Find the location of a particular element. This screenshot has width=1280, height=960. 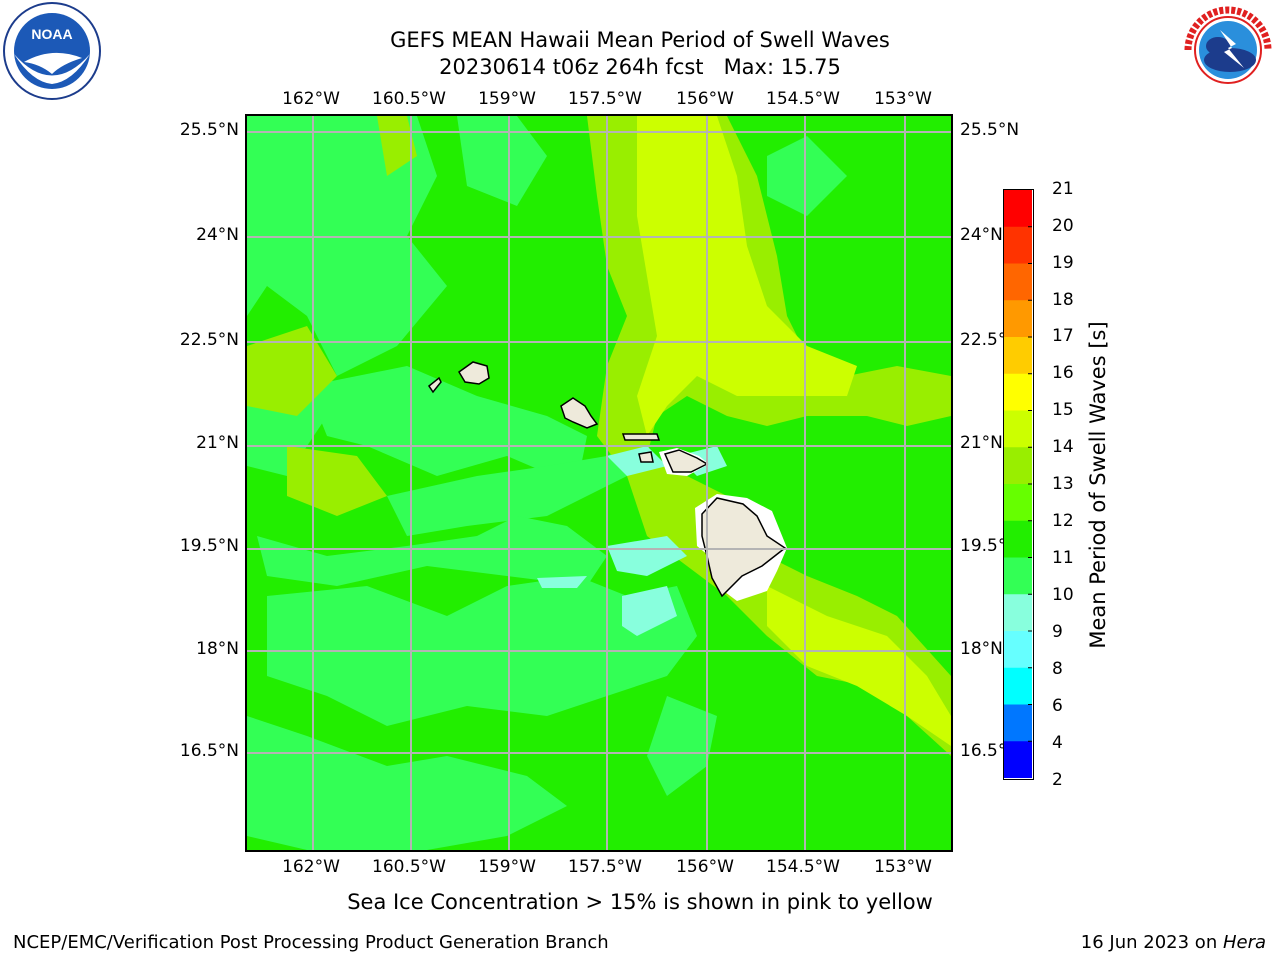

island-niihau is located at coordinates (434, 385).